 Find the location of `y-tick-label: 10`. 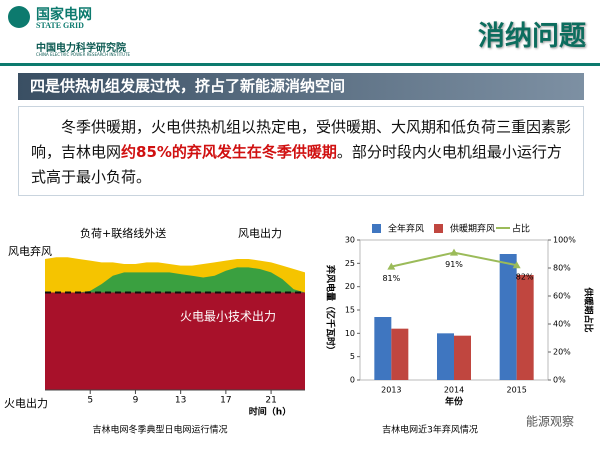

y-tick-label: 10 is located at coordinates (350, 333).